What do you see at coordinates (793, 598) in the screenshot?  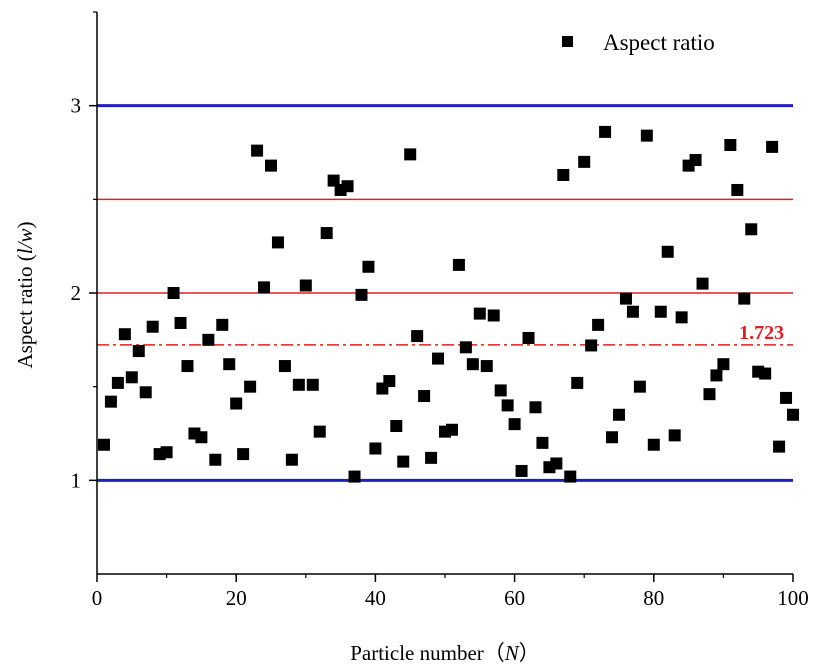 I see `x-tick-label: 100` at bounding box center [793, 598].